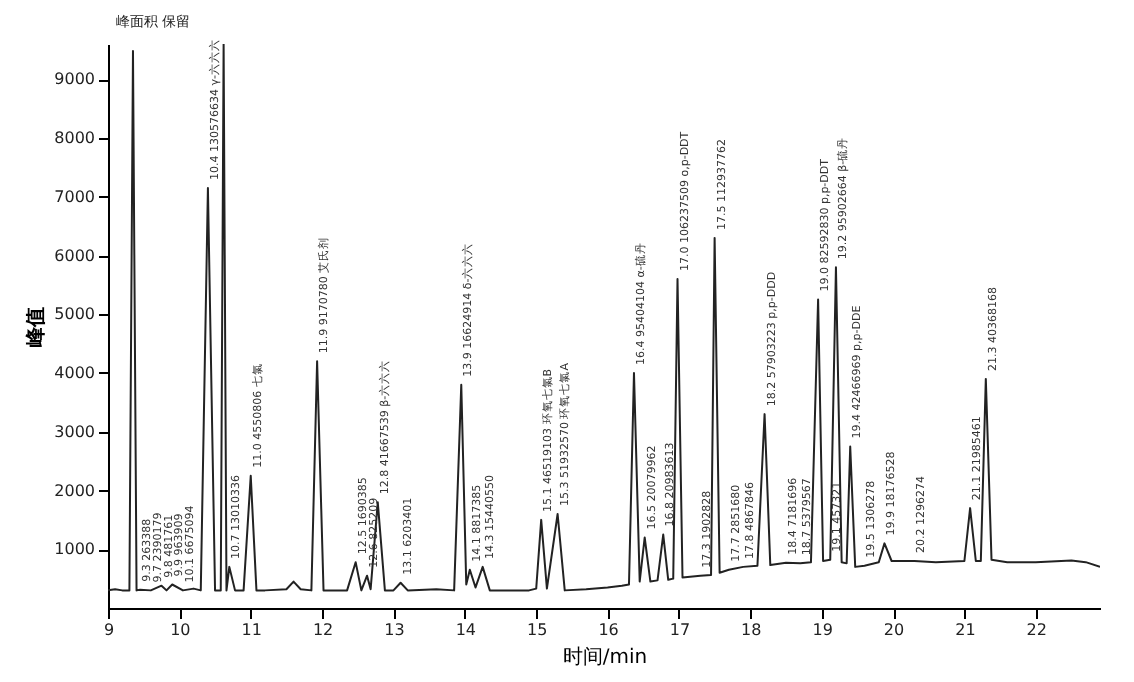 The image size is (1134, 682). I want to click on x-tick-label: 22, so click(1036, 630).